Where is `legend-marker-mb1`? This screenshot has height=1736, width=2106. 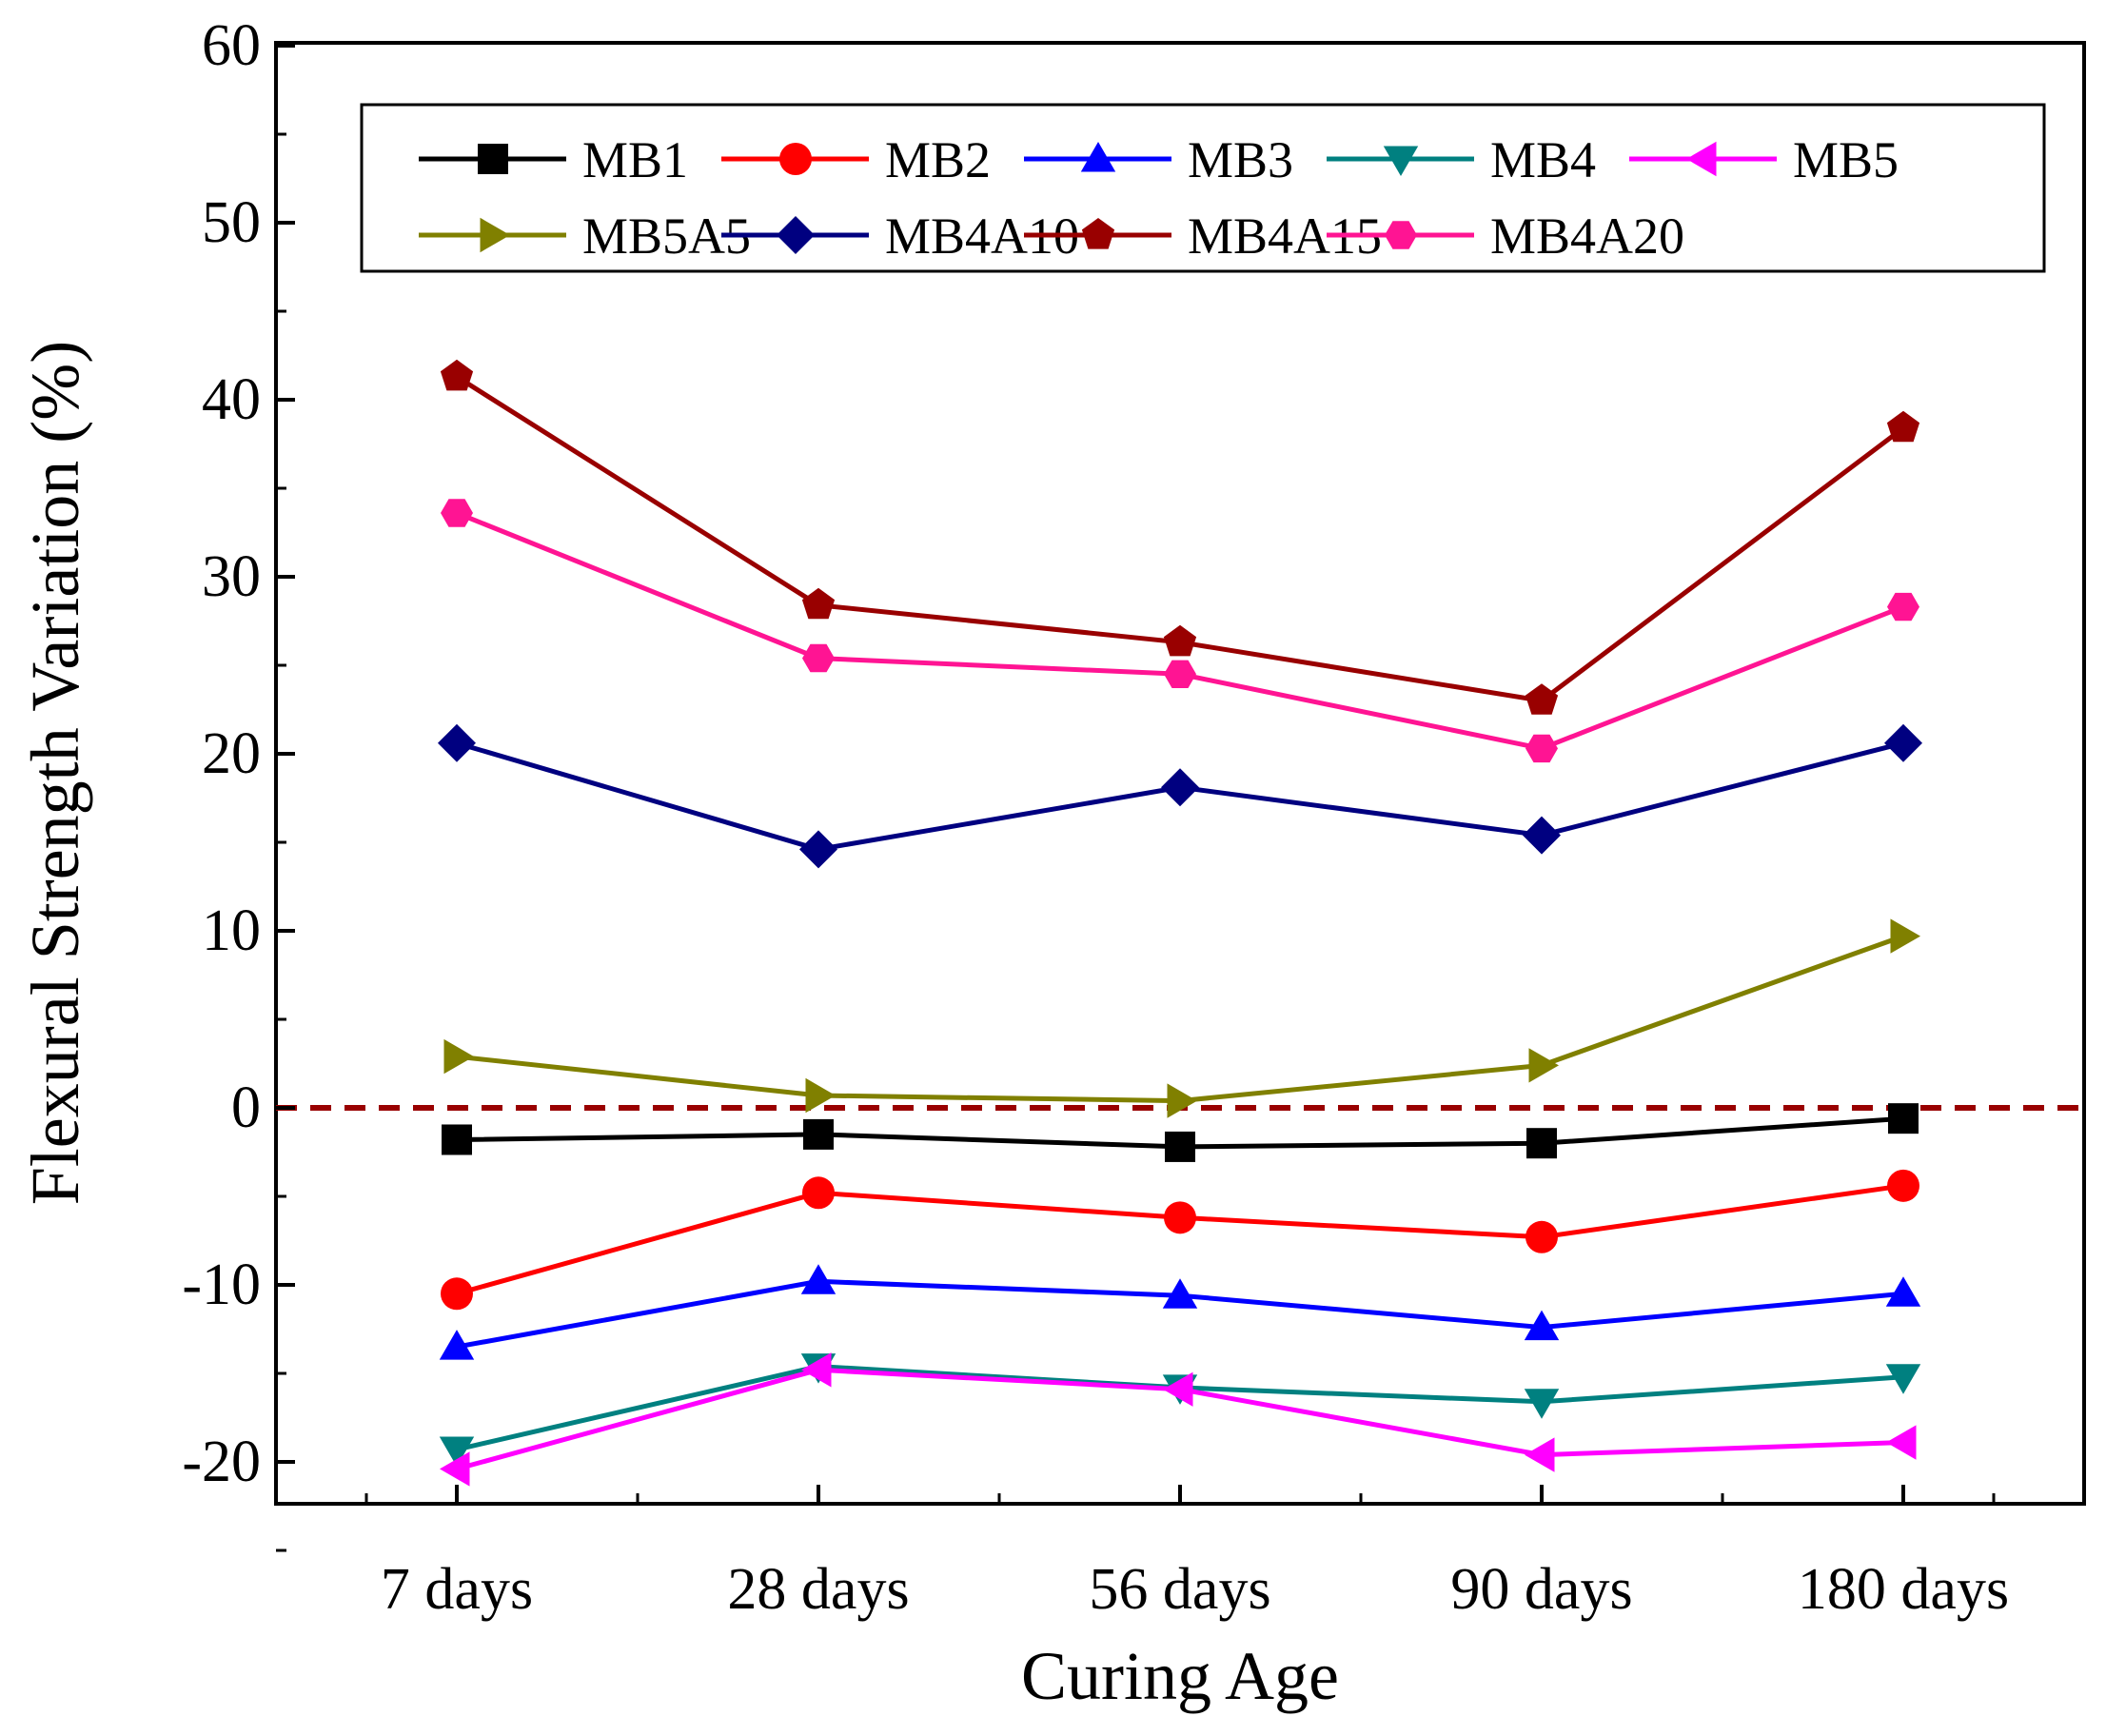
legend-marker-mb1 is located at coordinates (493, 159).